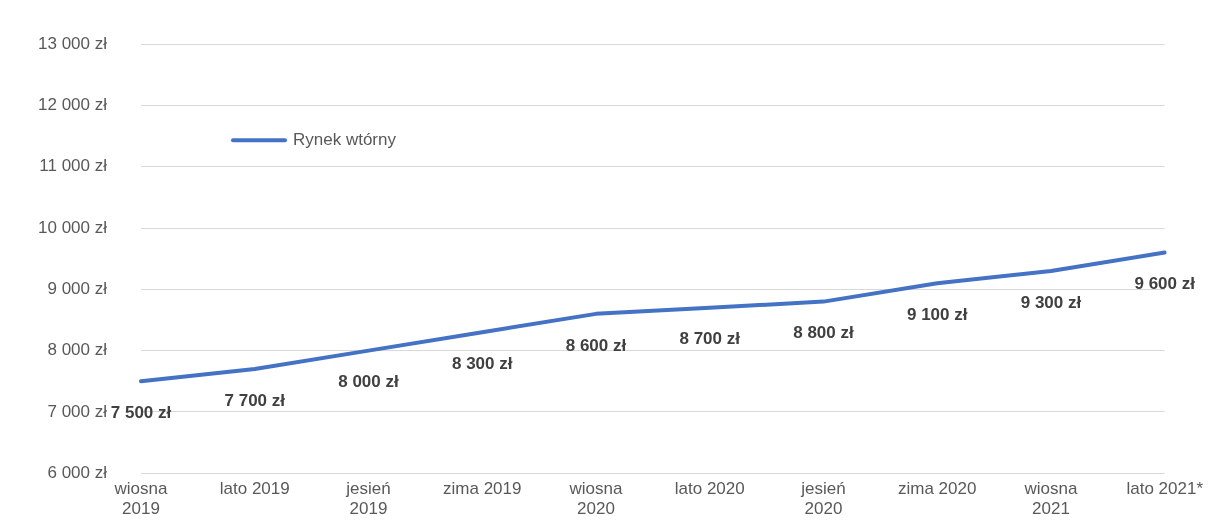 Image resolution: width=1209 pixels, height=526 pixels. I want to click on data-label: 7 500 zł, so click(141, 412).